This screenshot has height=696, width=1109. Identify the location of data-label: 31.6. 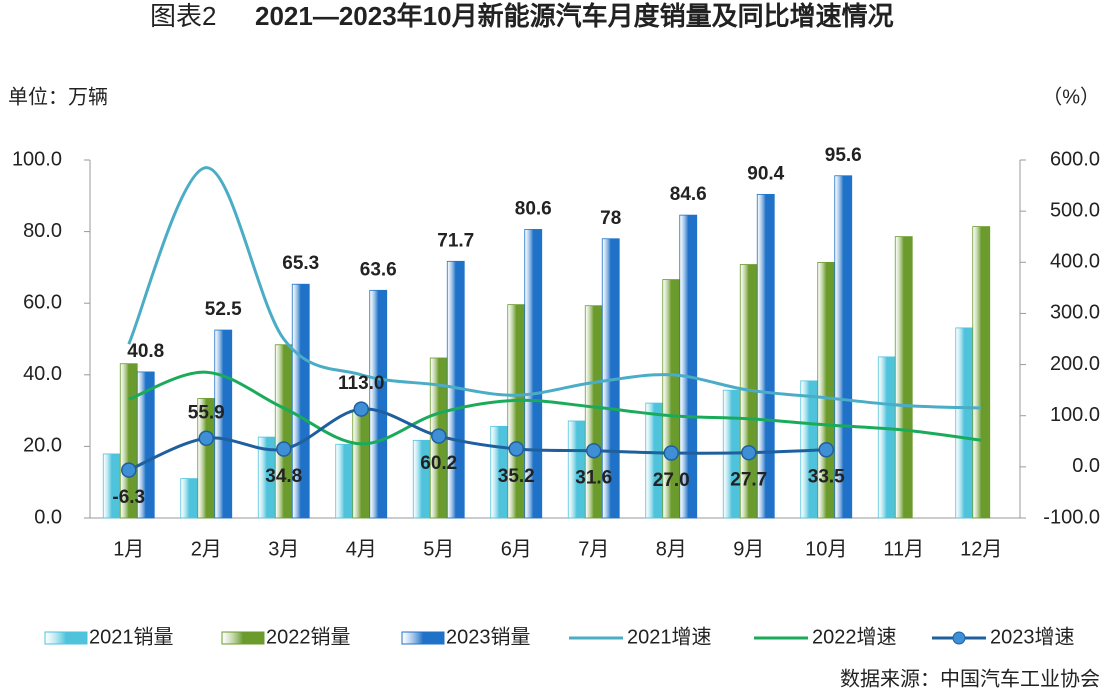
(593, 478).